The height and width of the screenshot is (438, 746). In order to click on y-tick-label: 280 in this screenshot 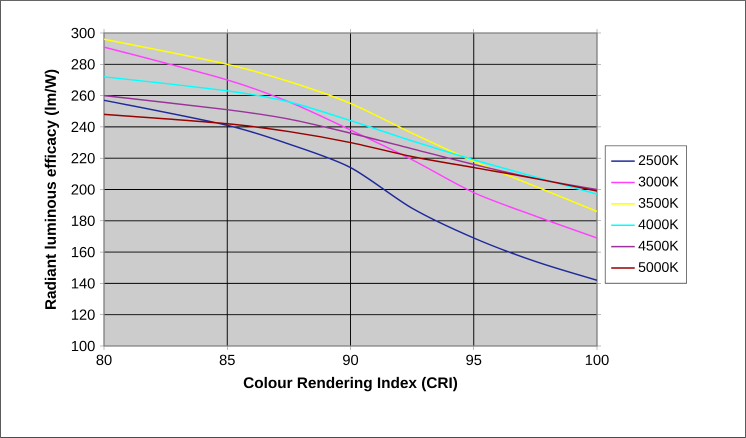, I will do `click(83, 64)`.